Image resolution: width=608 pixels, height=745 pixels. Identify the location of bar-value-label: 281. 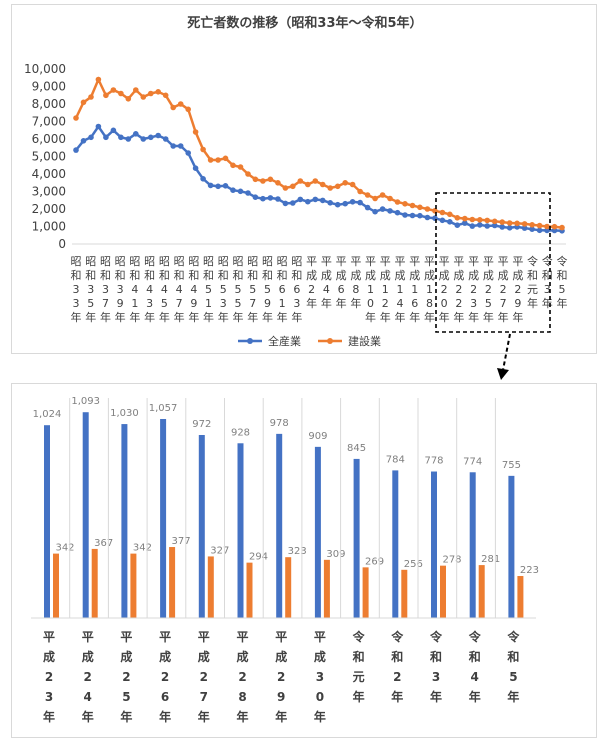
(490, 559).